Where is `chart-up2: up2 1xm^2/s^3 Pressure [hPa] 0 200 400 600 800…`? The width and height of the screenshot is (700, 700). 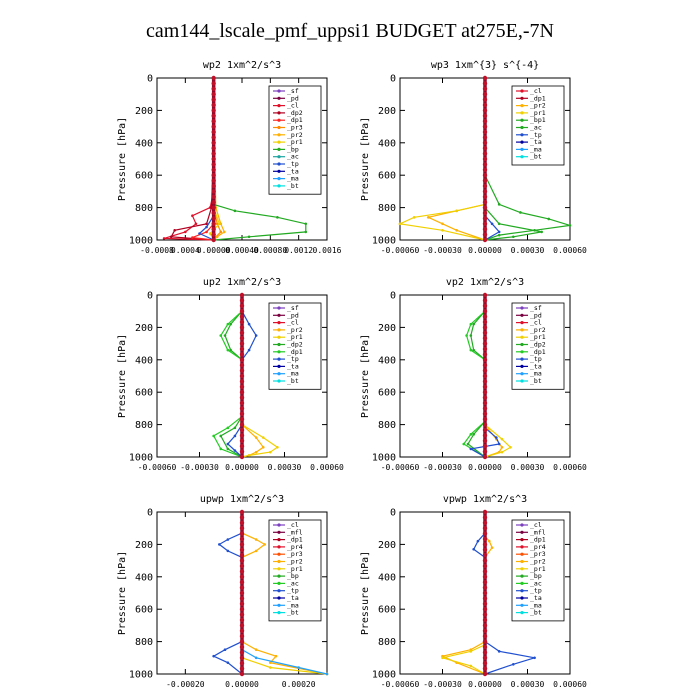 chart-up2: up2 1xm^2/s^3 Pressure [hPa] 0 200 400 600 800… is located at coordinates (230, 374).